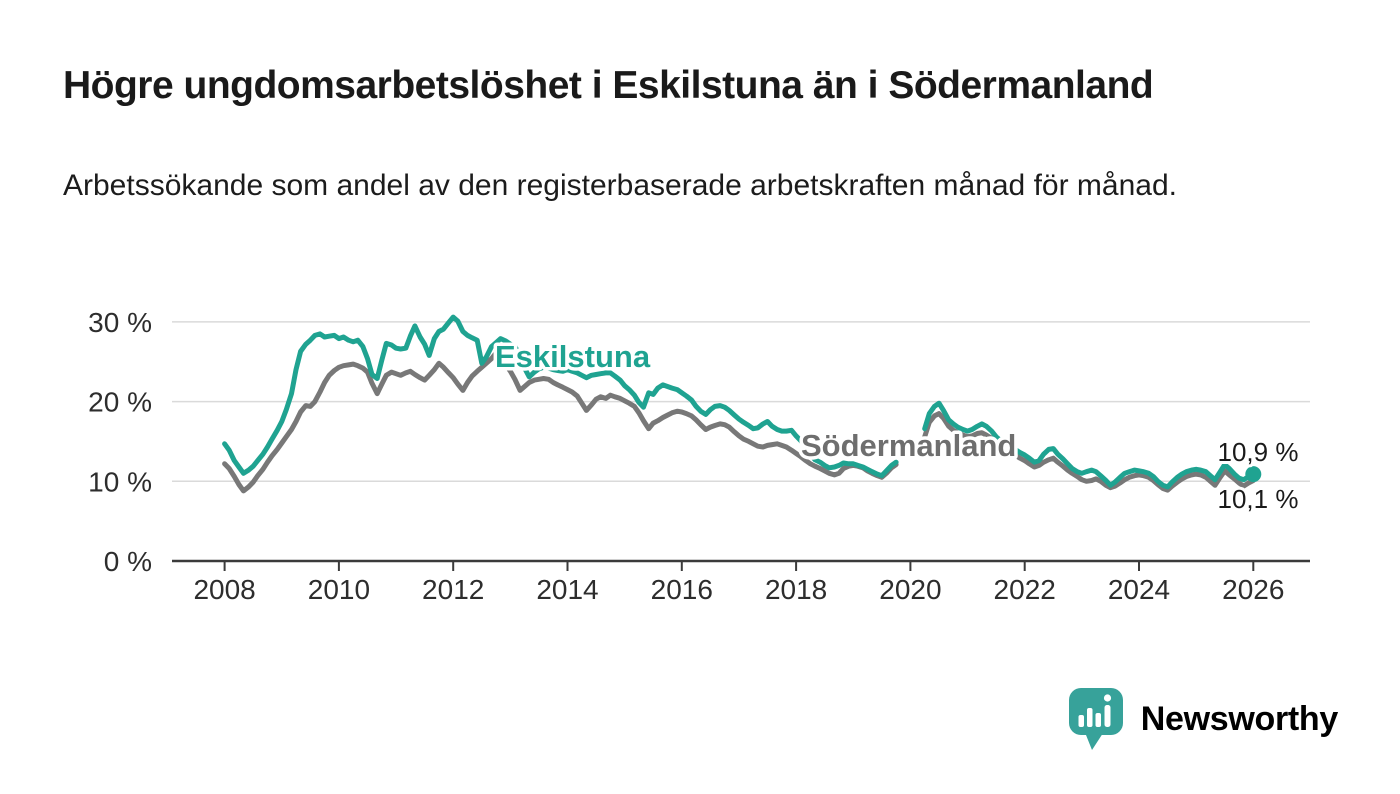 This screenshot has width=1400, height=794. I want to click on newsworthy-logo: Newsworthy, so click(1202, 719).